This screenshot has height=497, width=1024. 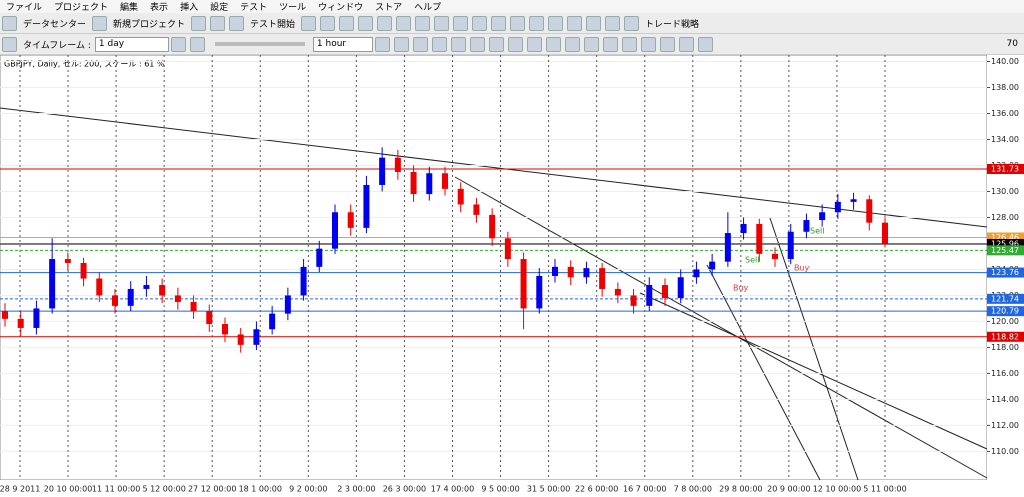 What do you see at coordinates (342, 44) in the screenshot?
I see `period-select: 1 hour` at bounding box center [342, 44].